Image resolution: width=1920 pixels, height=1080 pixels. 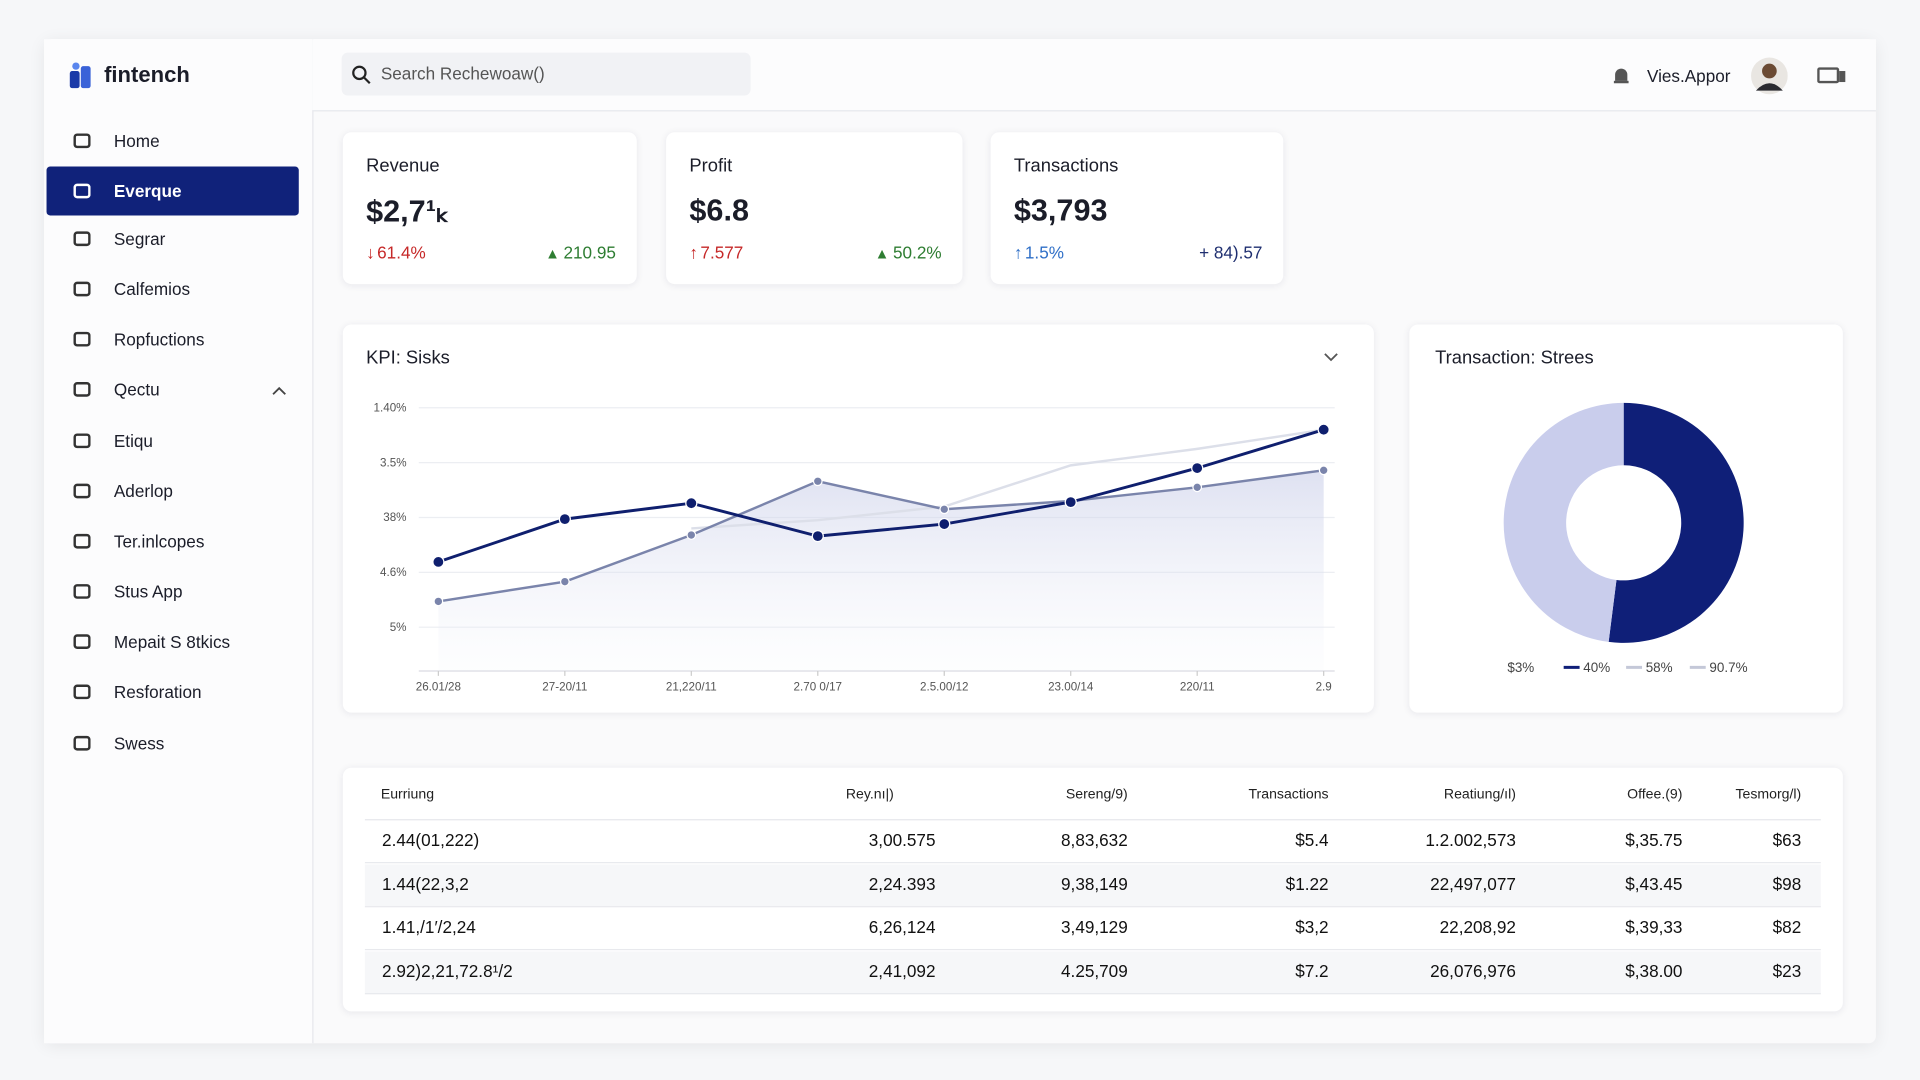 What do you see at coordinates (1477, 927) in the screenshot?
I see `cell: 22,208,92` at bounding box center [1477, 927].